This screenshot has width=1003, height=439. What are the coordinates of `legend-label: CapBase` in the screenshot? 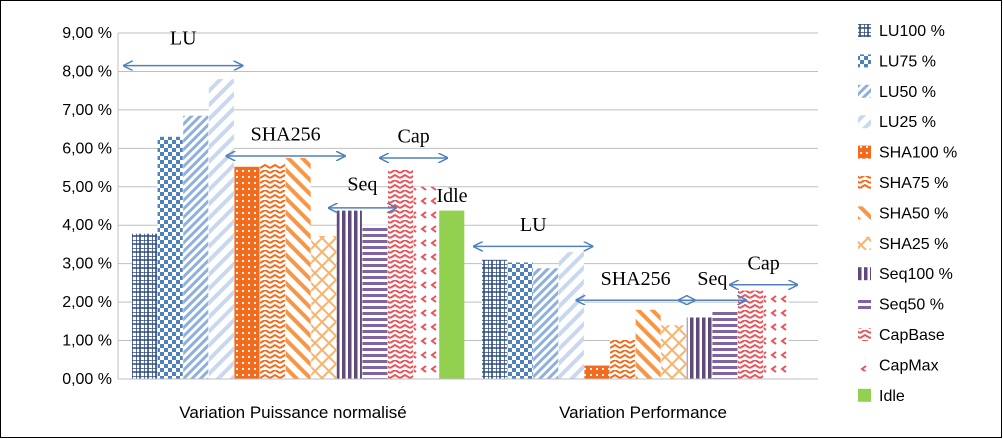 It's located at (912, 335).